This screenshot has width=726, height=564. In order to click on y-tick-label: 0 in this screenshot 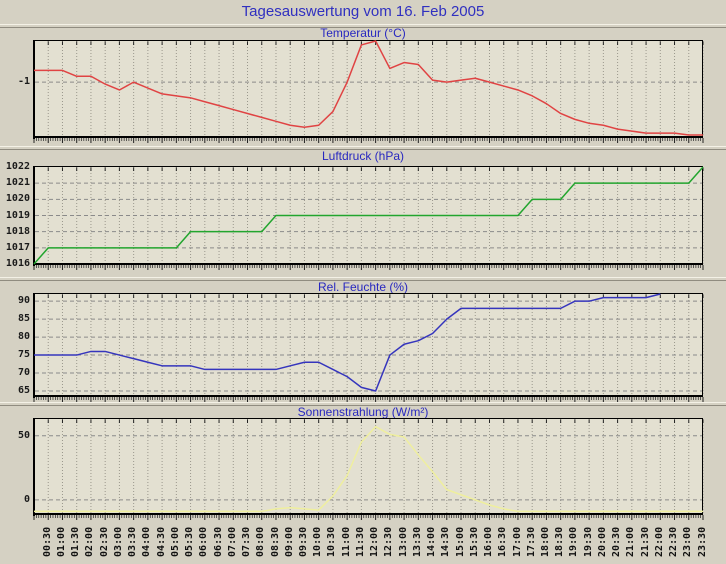, I will do `click(26, 499)`.